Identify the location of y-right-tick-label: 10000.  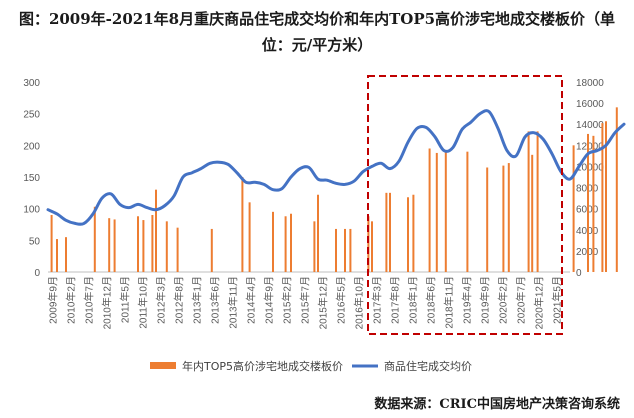
(590, 167).